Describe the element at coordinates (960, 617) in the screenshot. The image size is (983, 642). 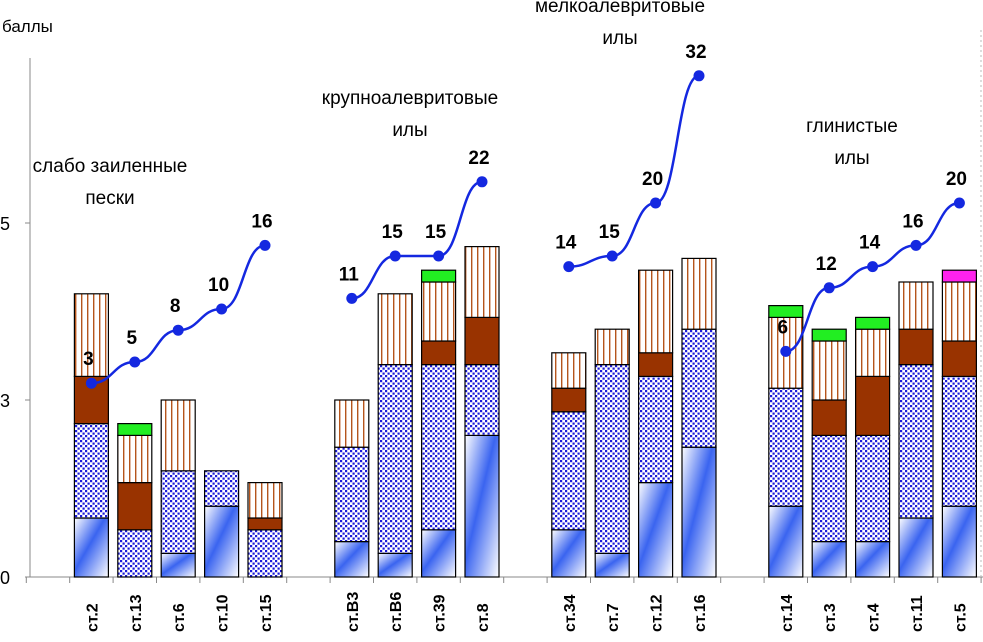
I see `x-tick-label: ст.5` at that location.